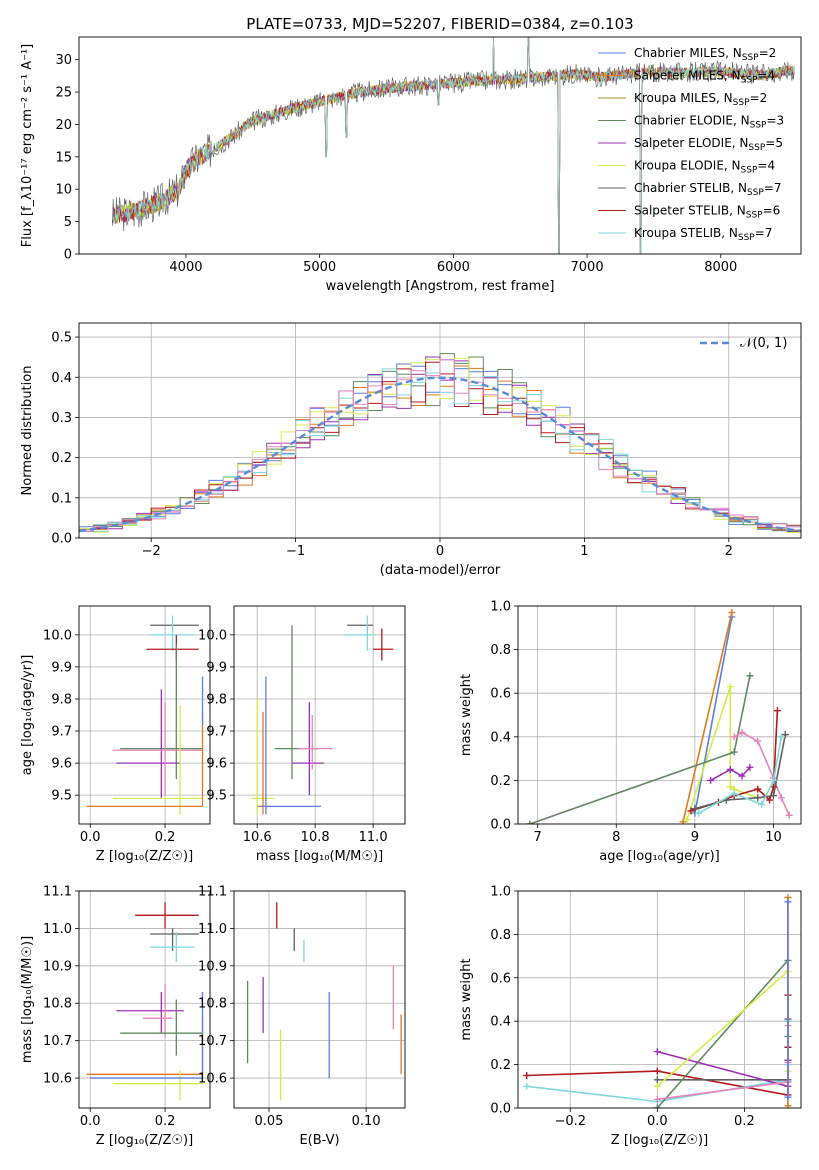 This screenshot has width=819, height=1170. I want to click on x-tick-label: −2, so click(151, 551).